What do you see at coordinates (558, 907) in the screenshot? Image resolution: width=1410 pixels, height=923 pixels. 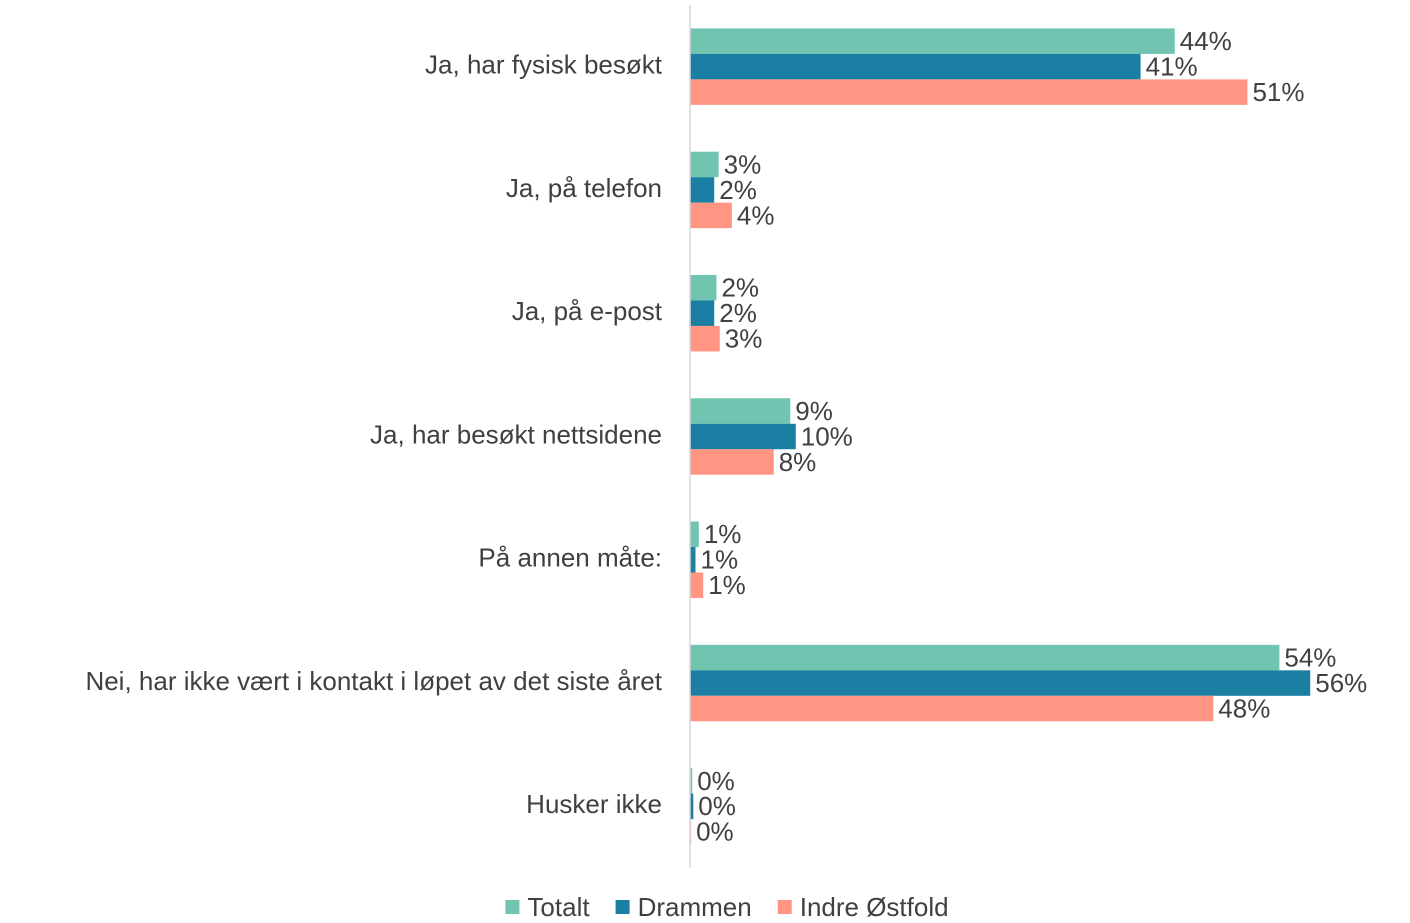 I see `legend-label: Totalt` at bounding box center [558, 907].